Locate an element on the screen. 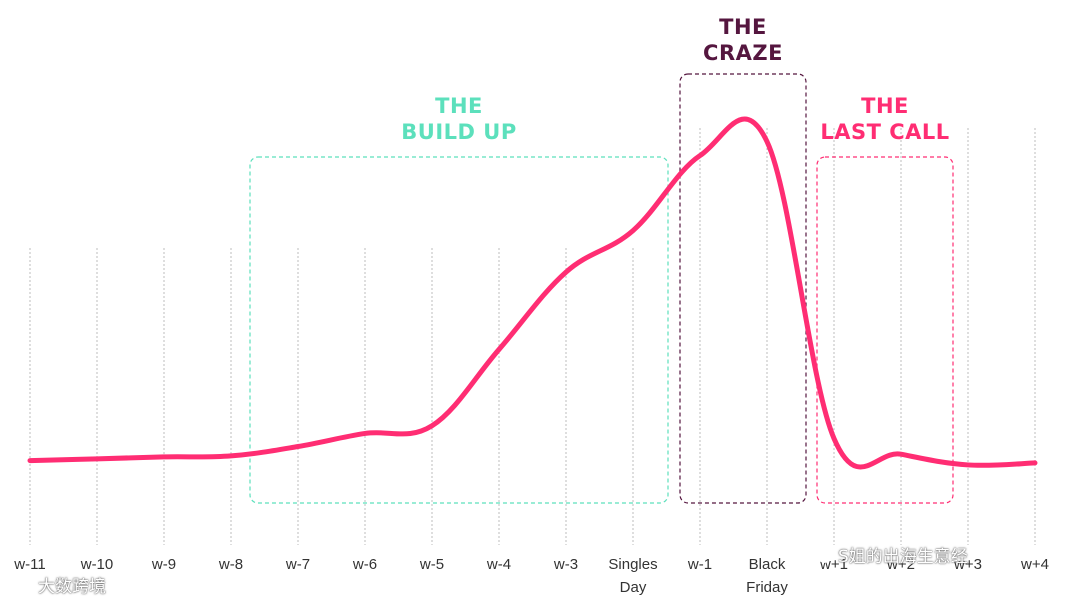 The image size is (1080, 606). tick-label-5: w-6 is located at coordinates (364, 564).